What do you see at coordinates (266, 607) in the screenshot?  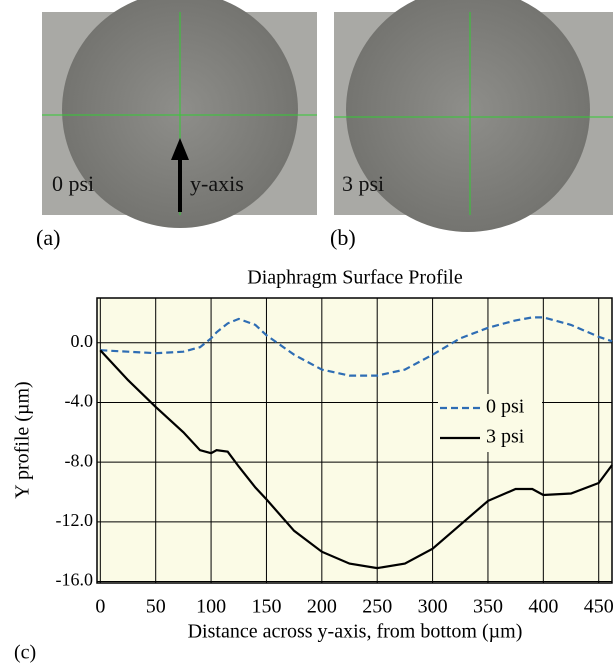 I see `x-tick-label: 150` at bounding box center [266, 607].